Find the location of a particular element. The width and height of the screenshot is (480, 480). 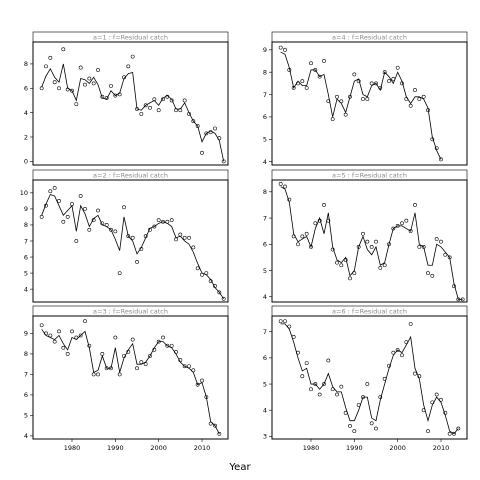

x-axis-label: Year is located at coordinates (239, 467).